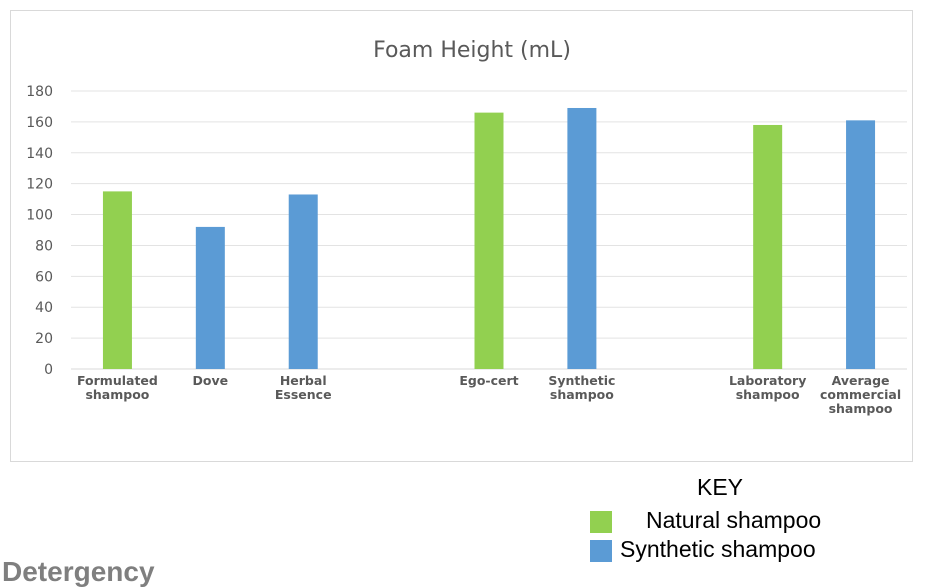 Image resolution: width=927 pixels, height=588 pixels. I want to click on x-tick-label: Average commercial shampoo, so click(860, 394).